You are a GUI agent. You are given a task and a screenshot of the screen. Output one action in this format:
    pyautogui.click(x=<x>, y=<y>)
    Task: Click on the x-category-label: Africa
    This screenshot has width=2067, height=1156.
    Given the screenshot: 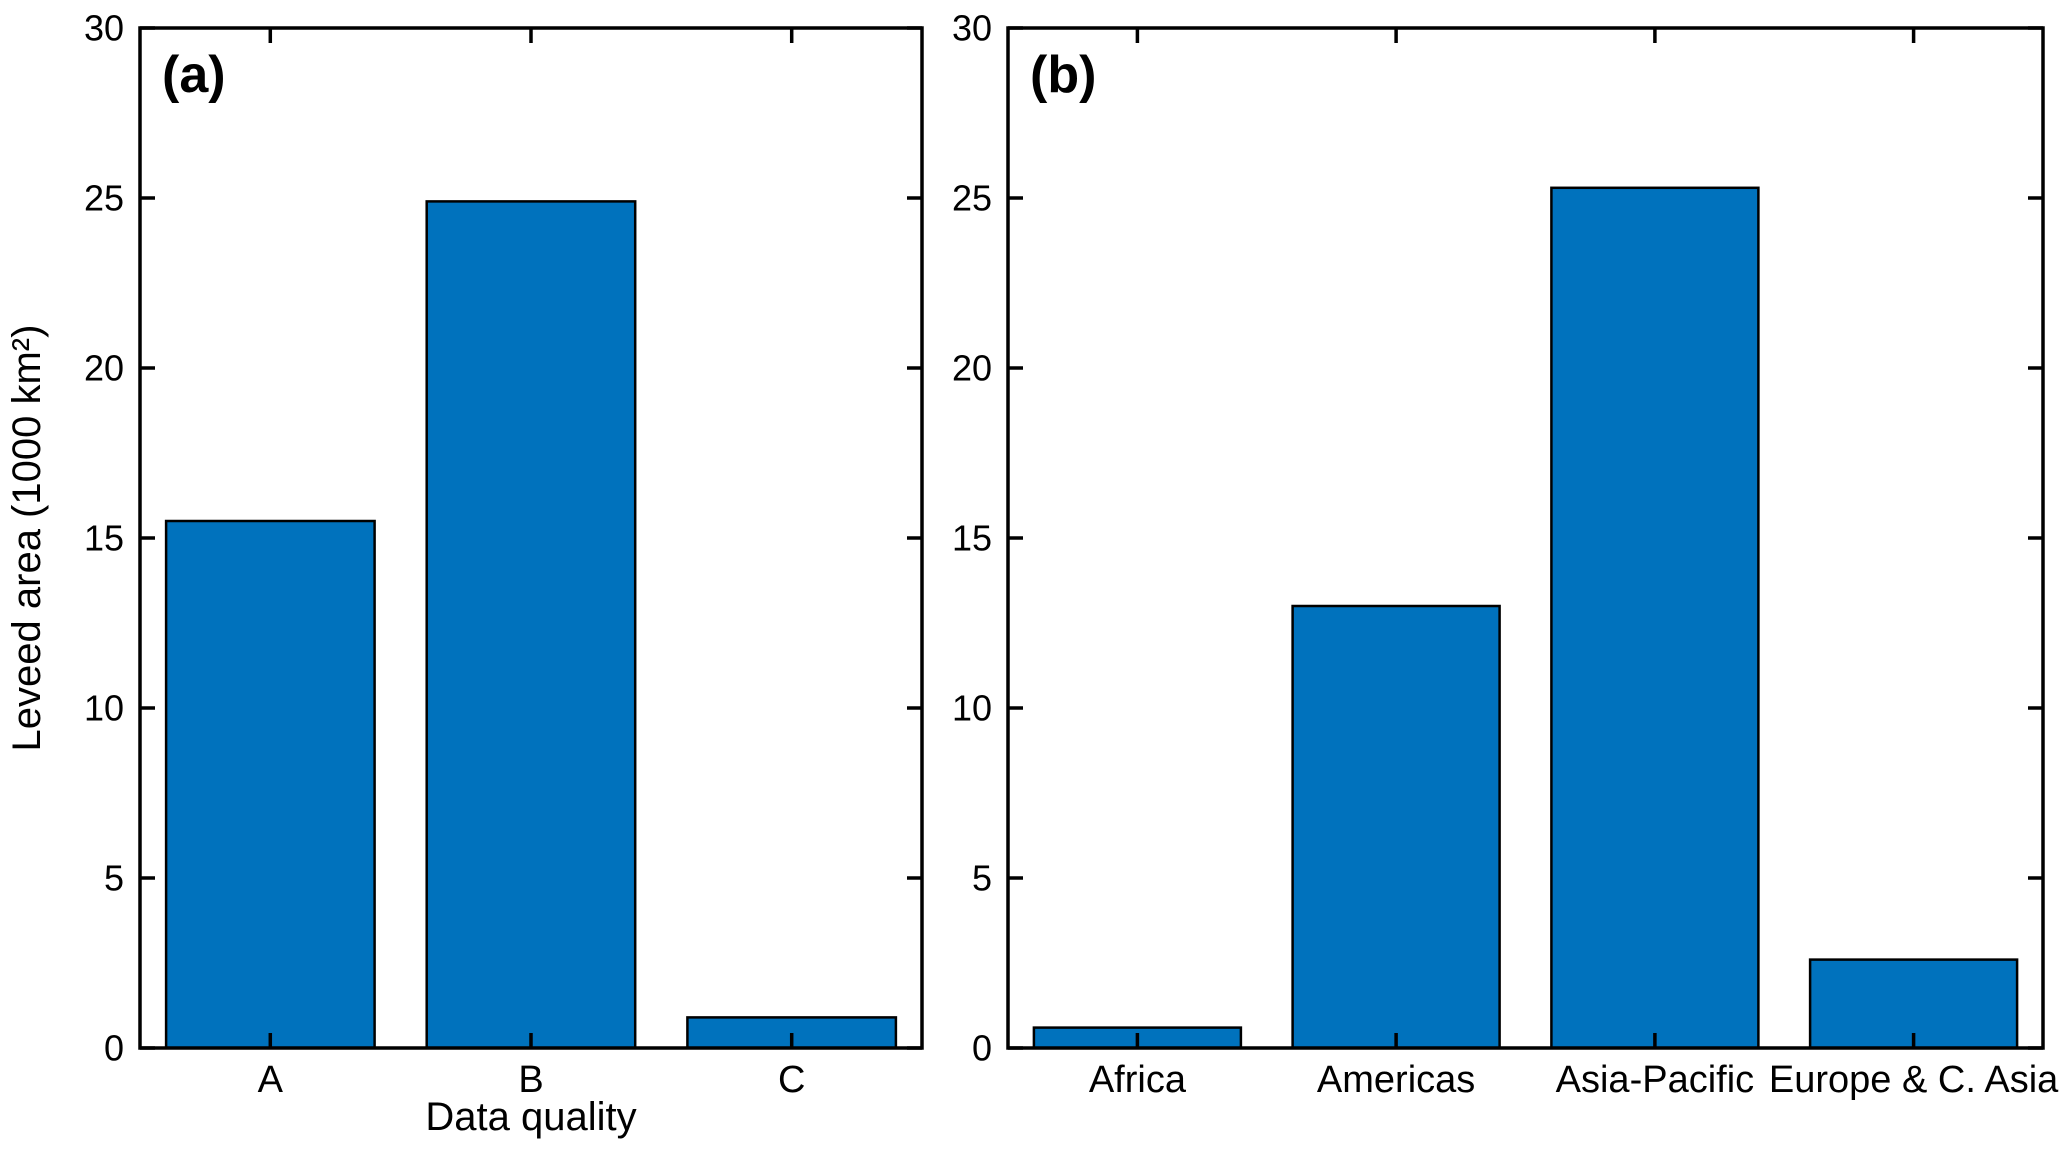 What is the action you would take?
    pyautogui.click(x=1138, y=1080)
    